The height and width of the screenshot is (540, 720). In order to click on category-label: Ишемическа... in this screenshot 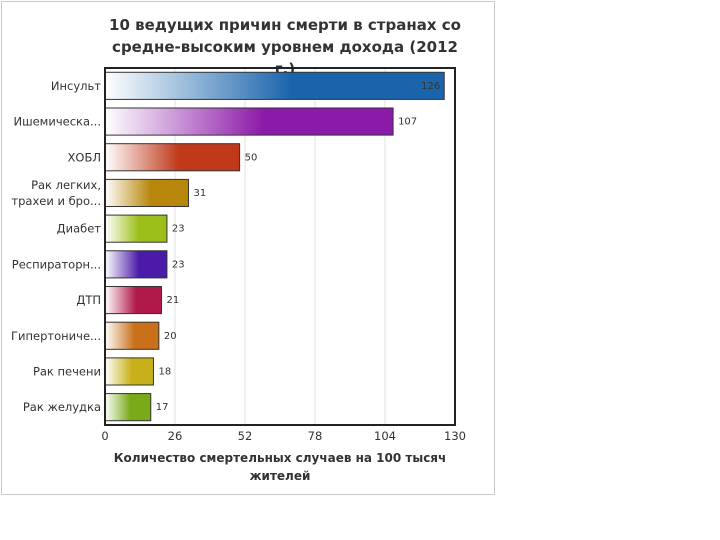, I will do `click(57, 122)`.